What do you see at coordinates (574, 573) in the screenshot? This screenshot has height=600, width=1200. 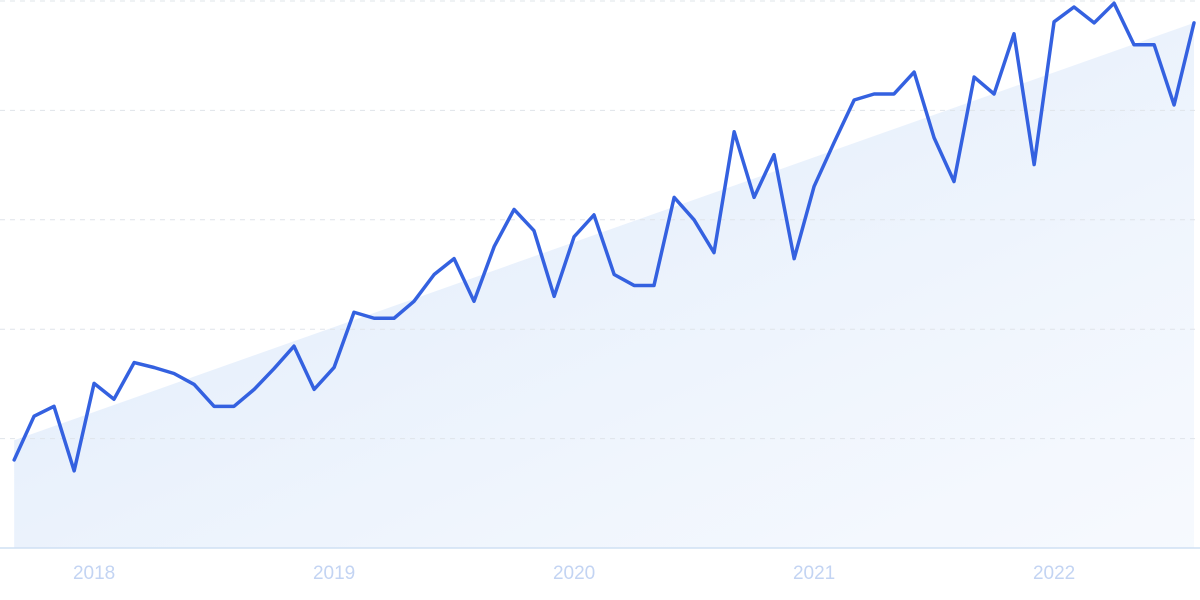 I see `x-tick-label: 2020` at bounding box center [574, 573].